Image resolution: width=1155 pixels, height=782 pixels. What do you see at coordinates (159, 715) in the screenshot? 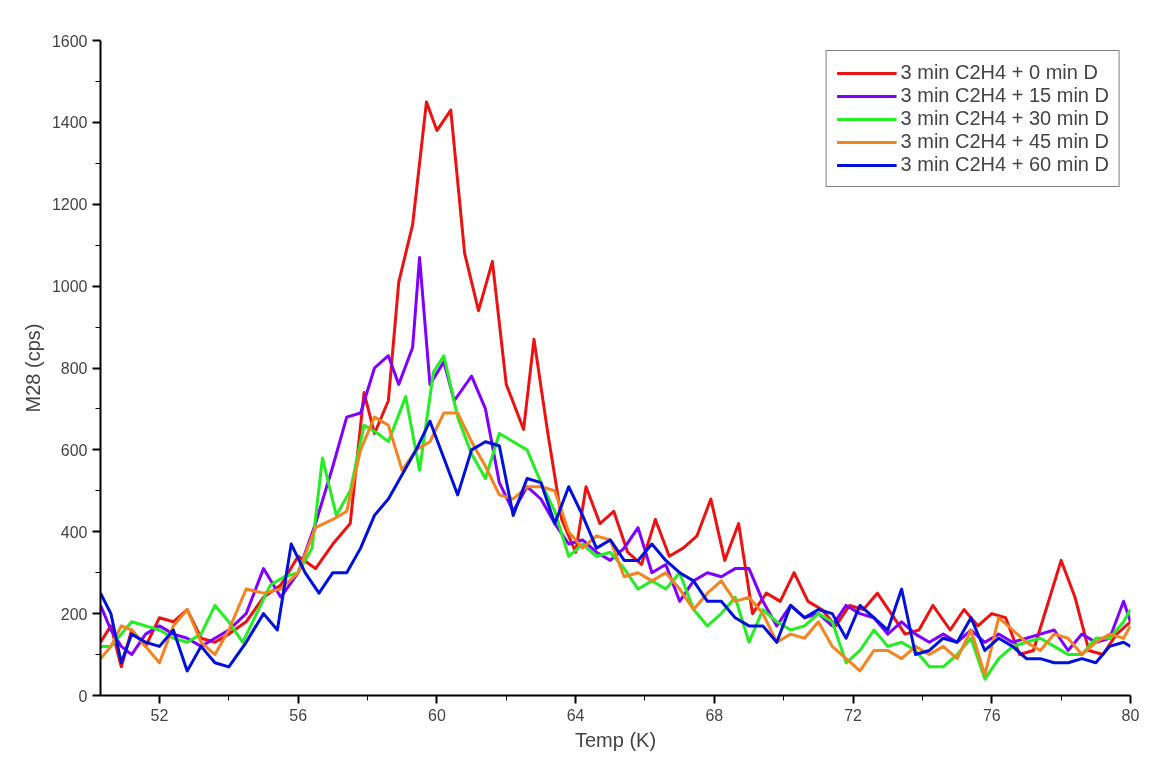
I see `x-tick-label: 52` at bounding box center [159, 715].